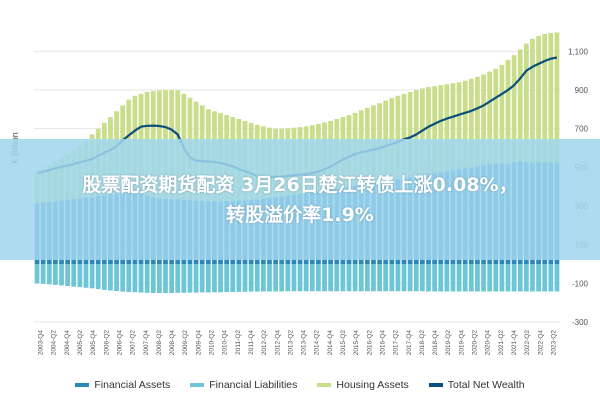 The image size is (600, 400). I want to click on x-tick-label: 2013-Q2, so click(290, 343).